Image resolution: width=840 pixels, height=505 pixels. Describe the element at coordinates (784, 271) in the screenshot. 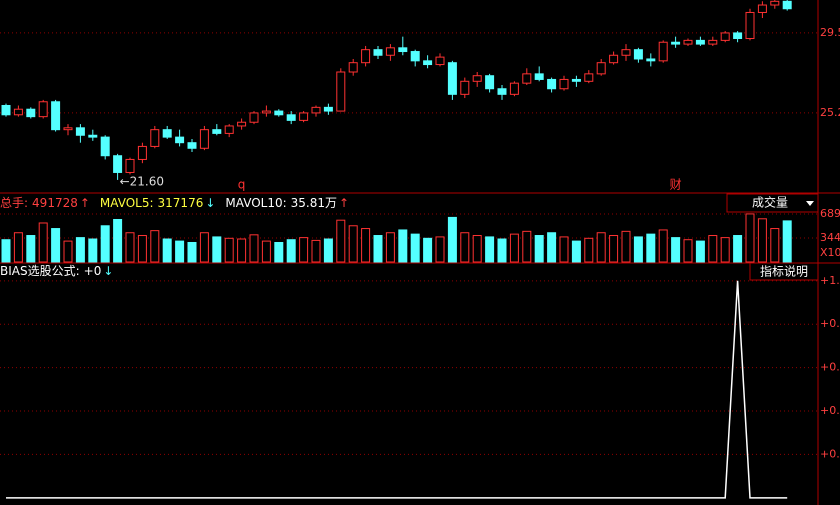

I see `indicator-button` at that location.